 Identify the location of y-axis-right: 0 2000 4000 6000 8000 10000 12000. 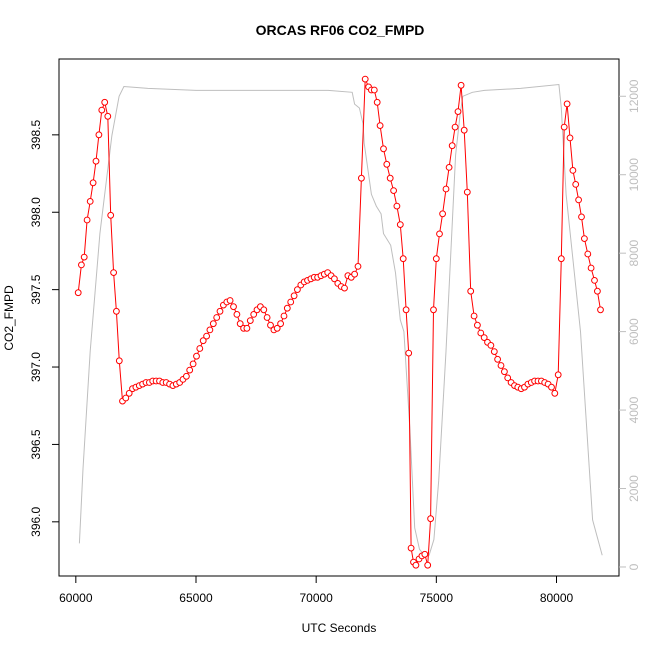
(630, 324).